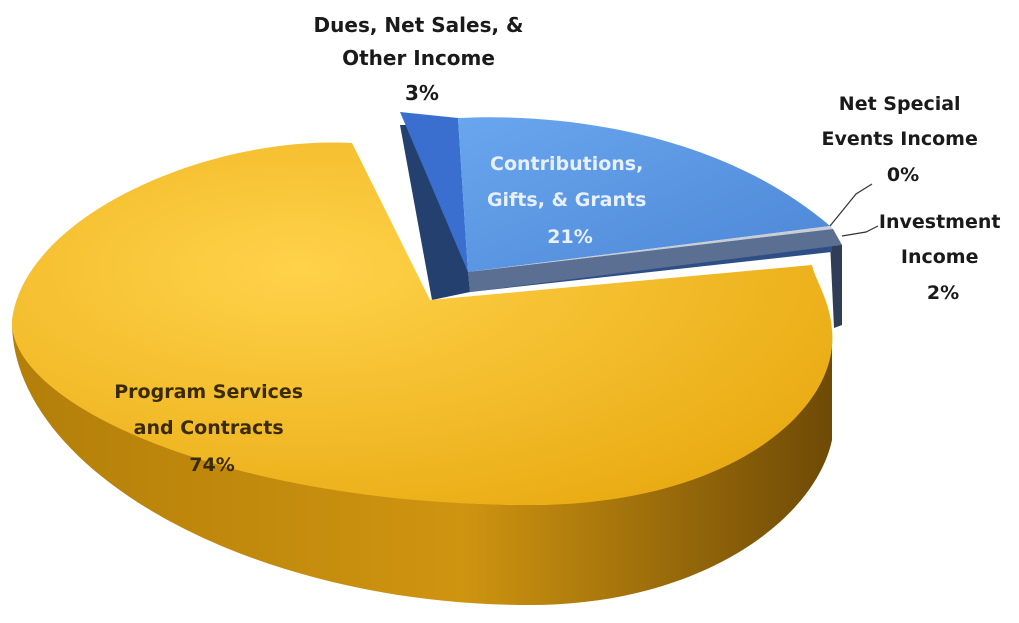 Image resolution: width=1019 pixels, height=623 pixels. I want to click on slice-dues-side, so click(435, 212).